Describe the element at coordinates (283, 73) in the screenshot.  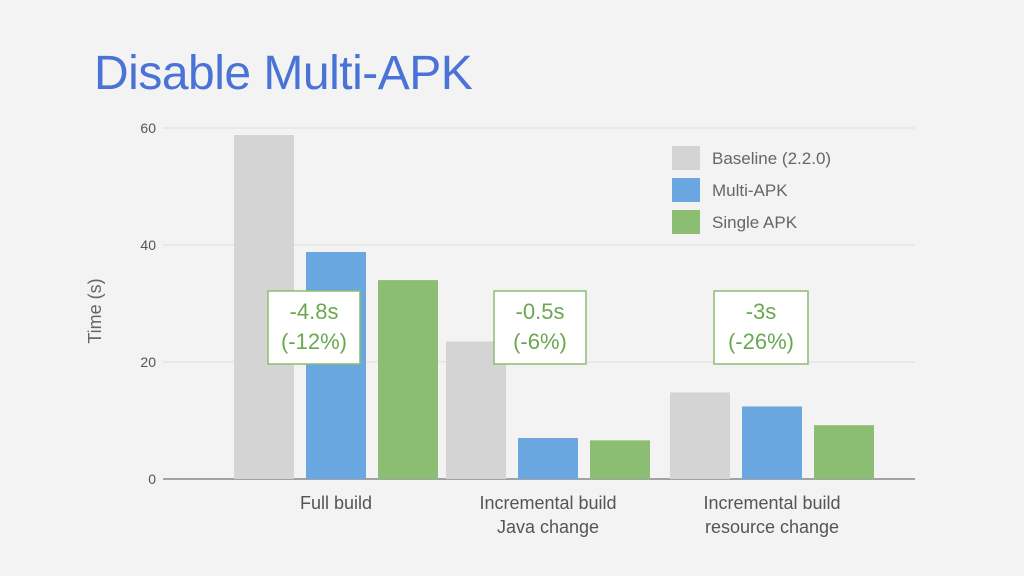
I see `slide-title: Disable Multi-APK` at that location.